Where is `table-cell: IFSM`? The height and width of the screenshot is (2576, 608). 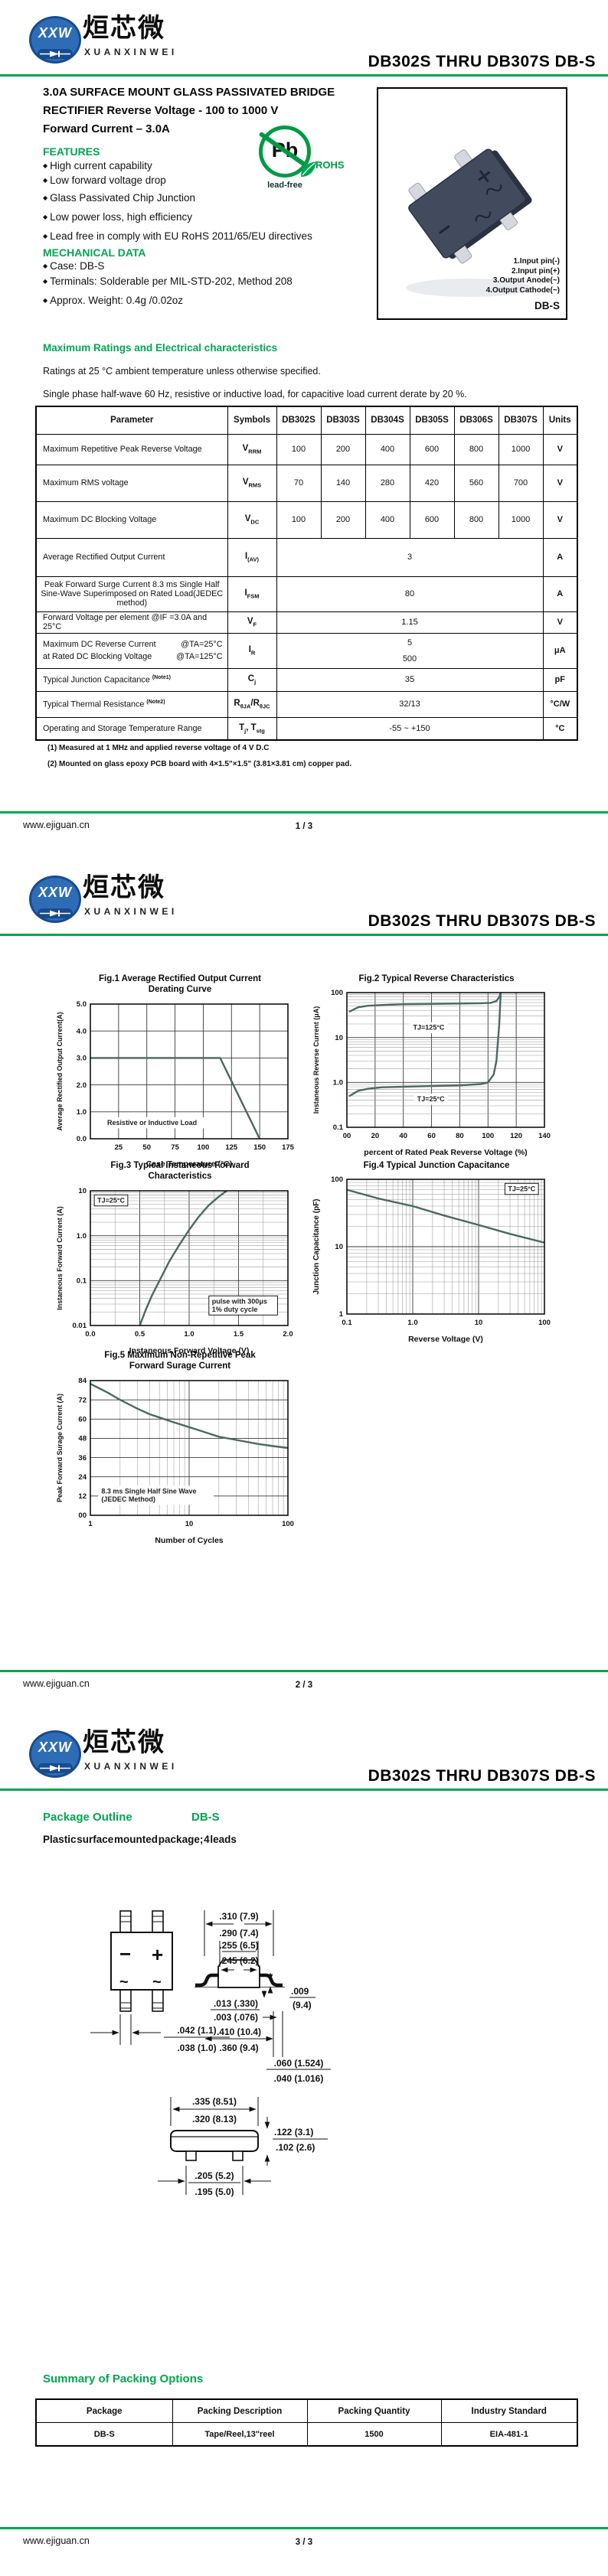
table-cell: IFSM is located at coordinates (252, 594).